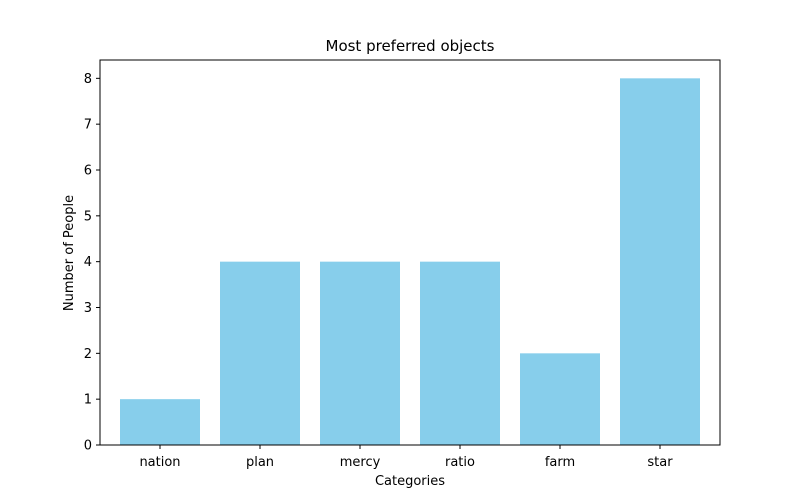  Describe the element at coordinates (159, 462) in the screenshot. I see `x-tick-label-nation: nation` at that location.